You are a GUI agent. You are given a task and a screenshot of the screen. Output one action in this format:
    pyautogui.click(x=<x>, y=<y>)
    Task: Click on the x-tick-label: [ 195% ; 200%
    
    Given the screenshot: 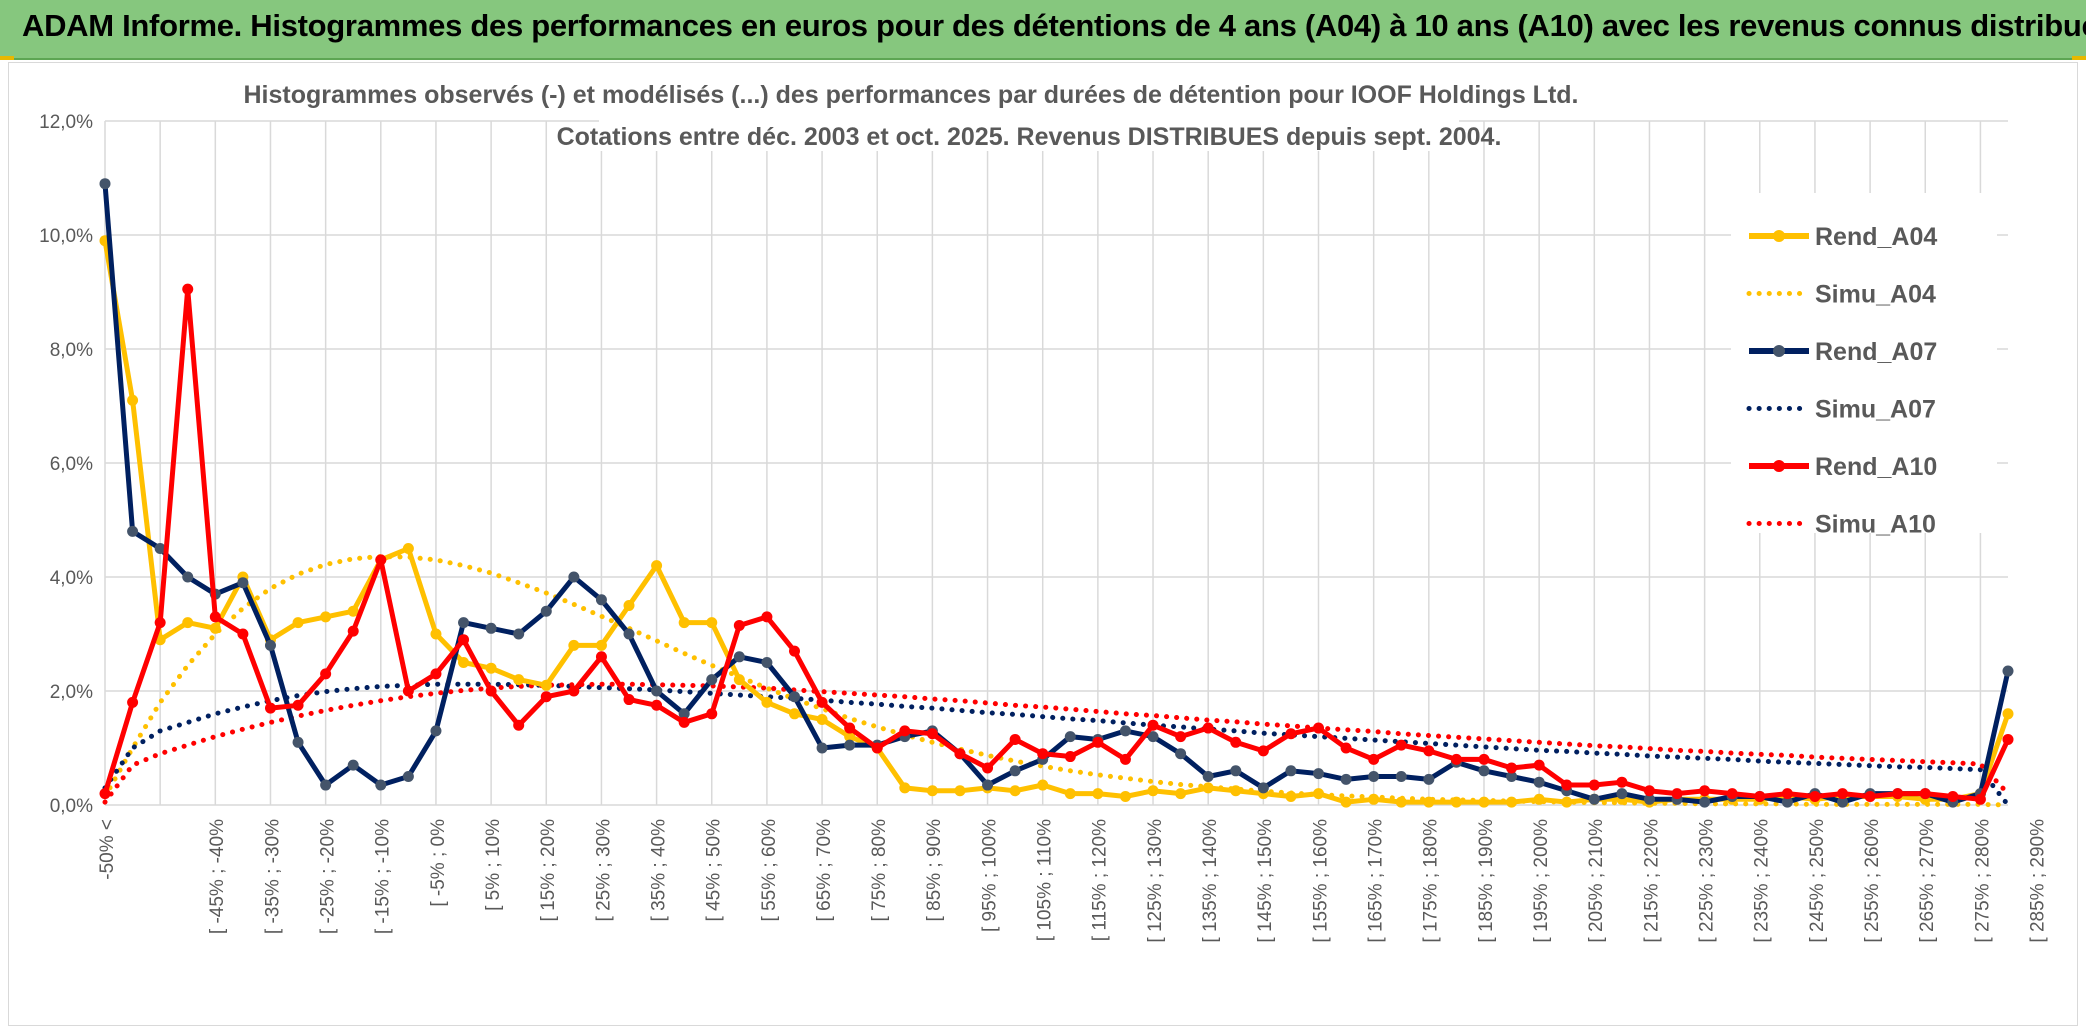 What is the action you would take?
    pyautogui.click(x=1541, y=881)
    